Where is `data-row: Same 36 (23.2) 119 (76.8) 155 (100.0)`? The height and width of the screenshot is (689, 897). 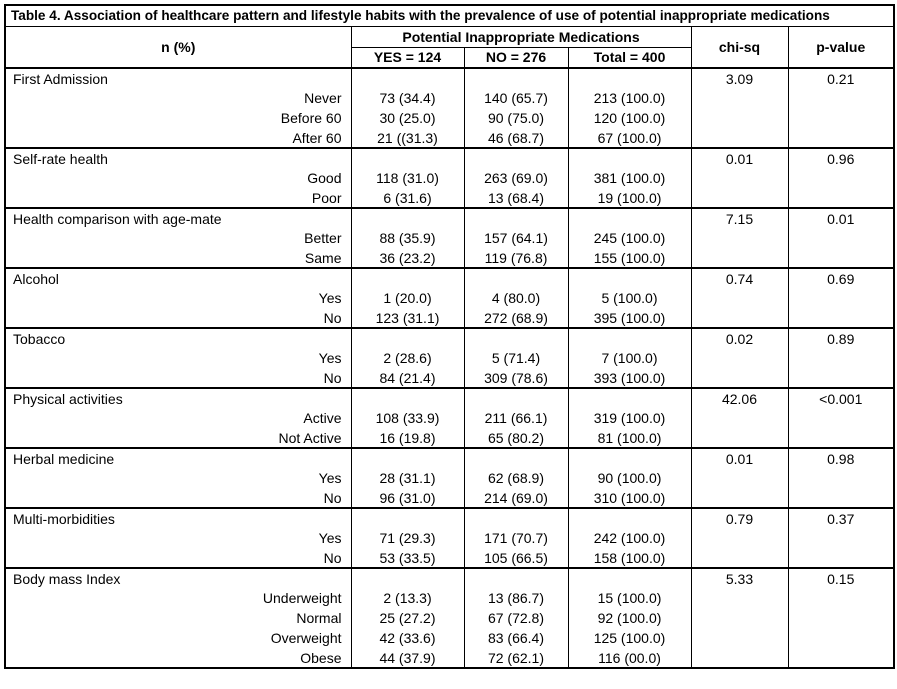
data-row: Same 36 (23.2) 119 (76.8) 155 (100.0) is located at coordinates (449, 258).